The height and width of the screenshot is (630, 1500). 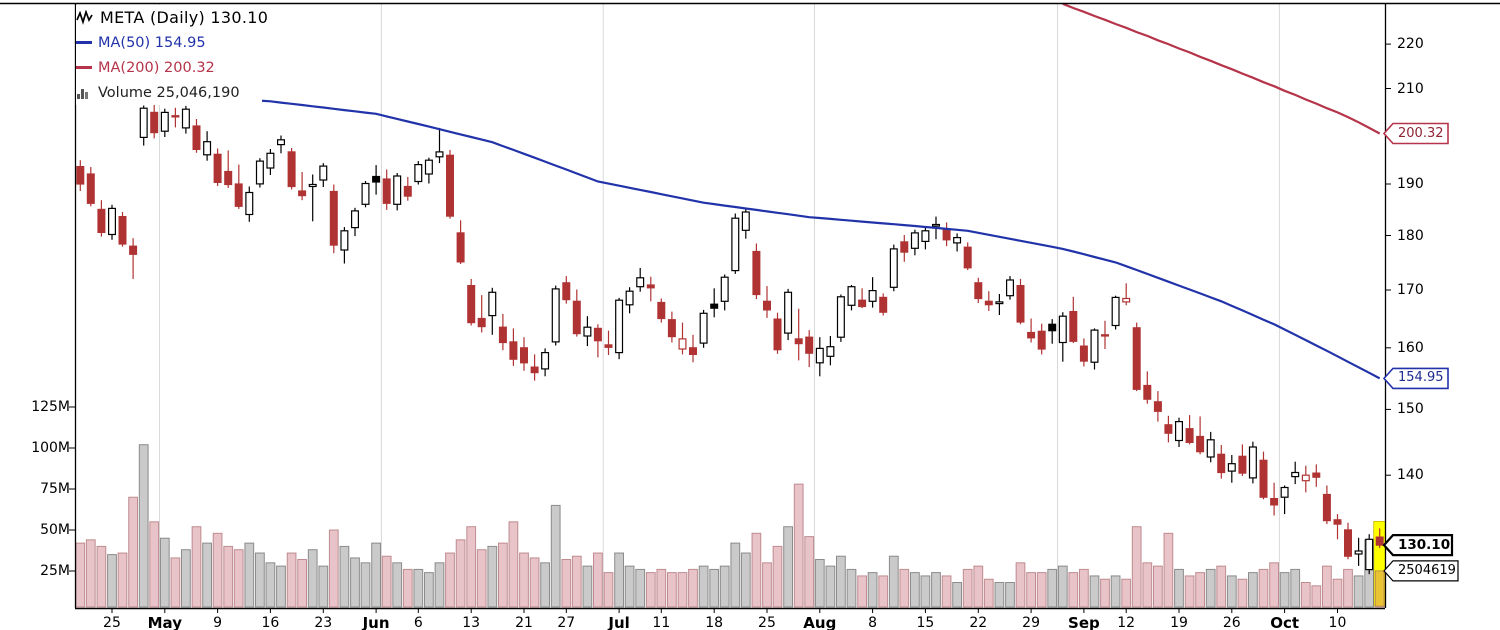 I want to click on price-axis-label: 190, so click(x=1410, y=183).